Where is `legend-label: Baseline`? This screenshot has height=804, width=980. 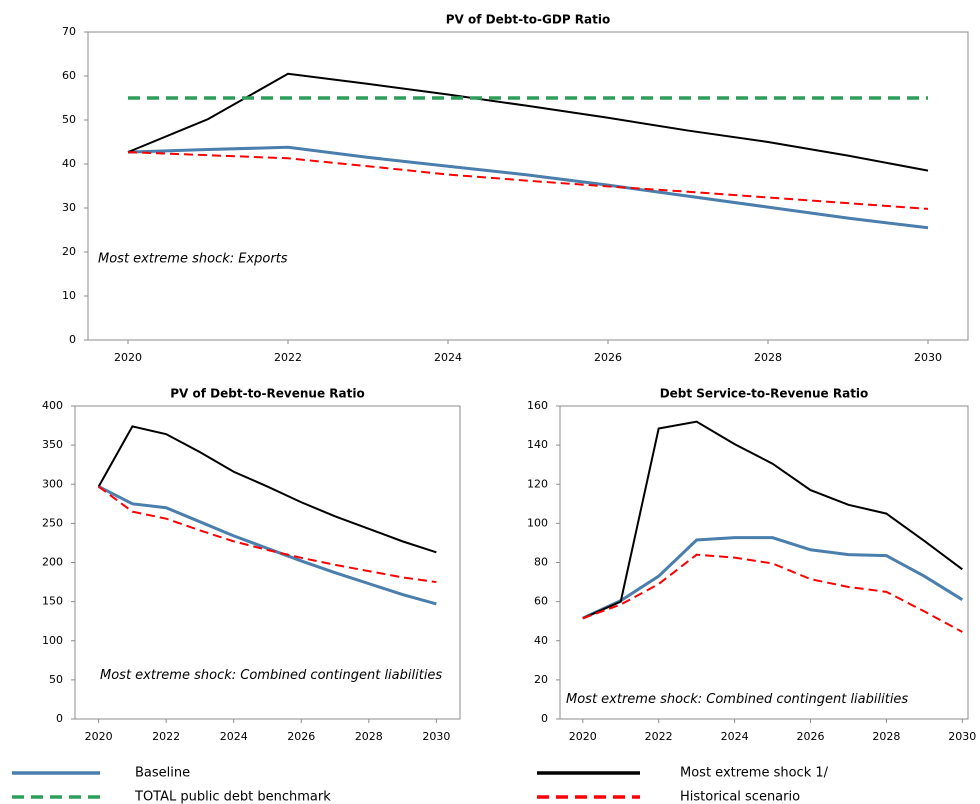 legend-label: Baseline is located at coordinates (162, 773).